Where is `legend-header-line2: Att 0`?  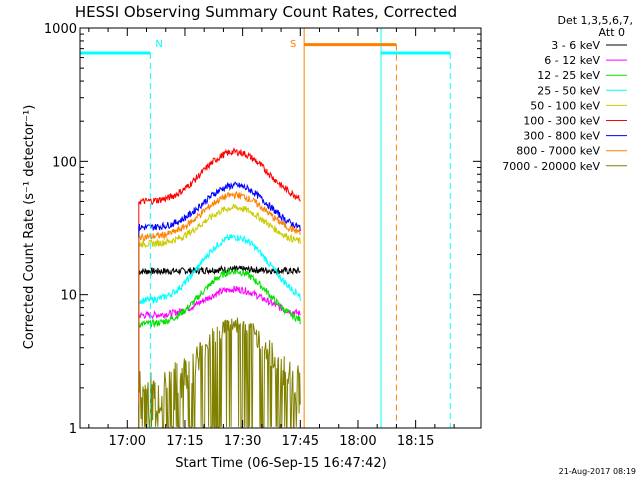
legend-header-line2: Att 0 is located at coordinates (612, 32).